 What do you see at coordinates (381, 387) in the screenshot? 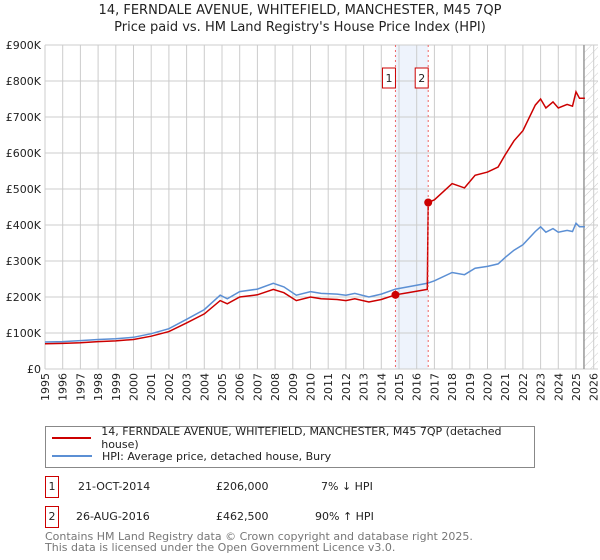
I see `x-tick-label: 2014` at bounding box center [381, 387].